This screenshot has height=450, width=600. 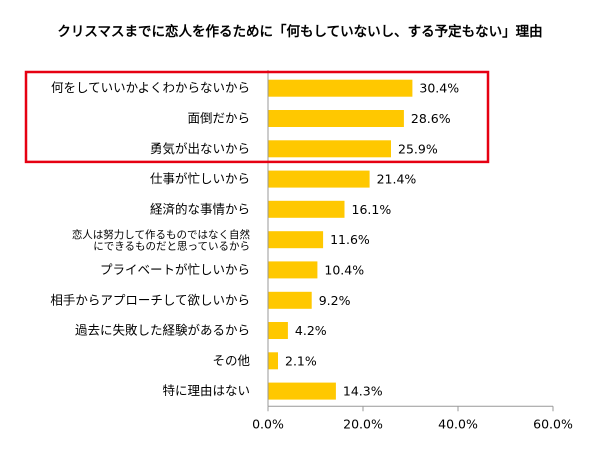 I want to click on category-label: にできるものだと思っているから, so click(x=171, y=246).